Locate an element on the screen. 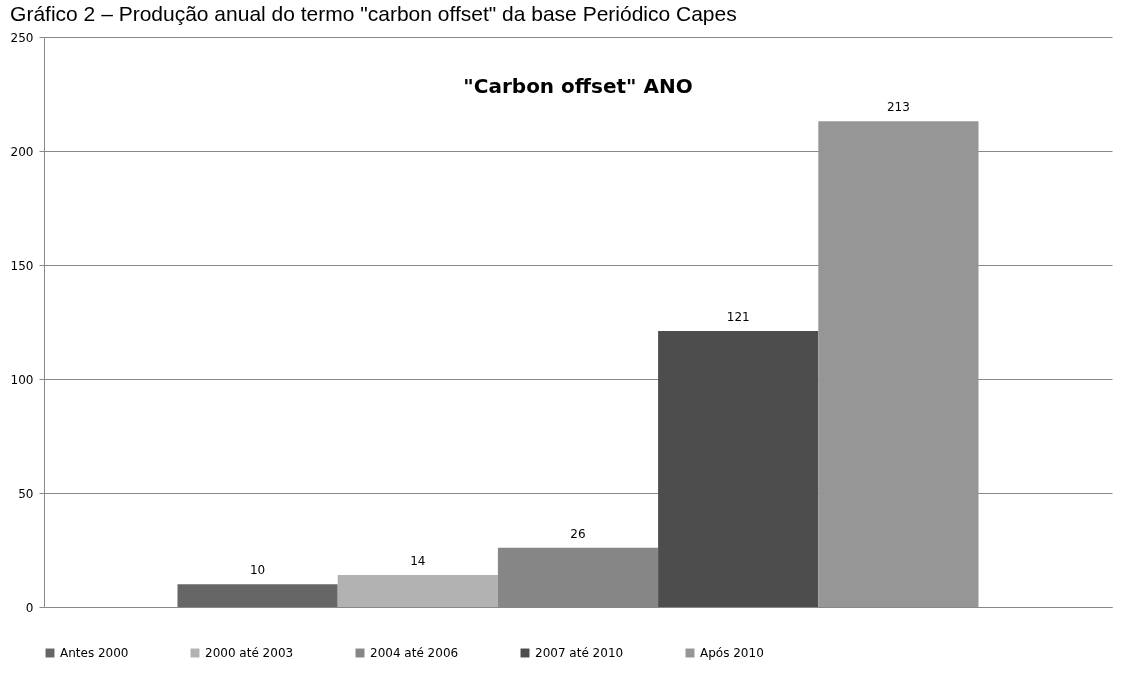 This screenshot has width=1139, height=693. data-label: 14 is located at coordinates (418, 561).